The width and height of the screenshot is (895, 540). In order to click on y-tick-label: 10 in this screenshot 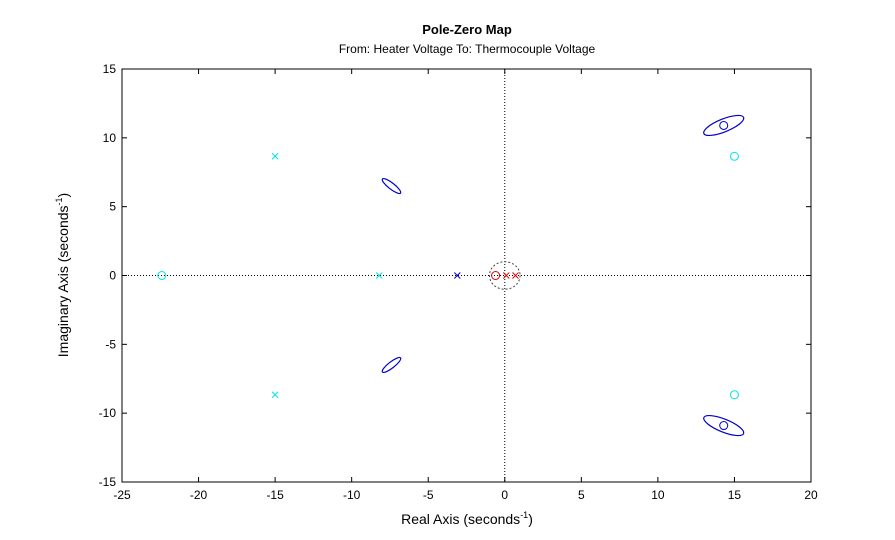, I will do `click(110, 138)`.